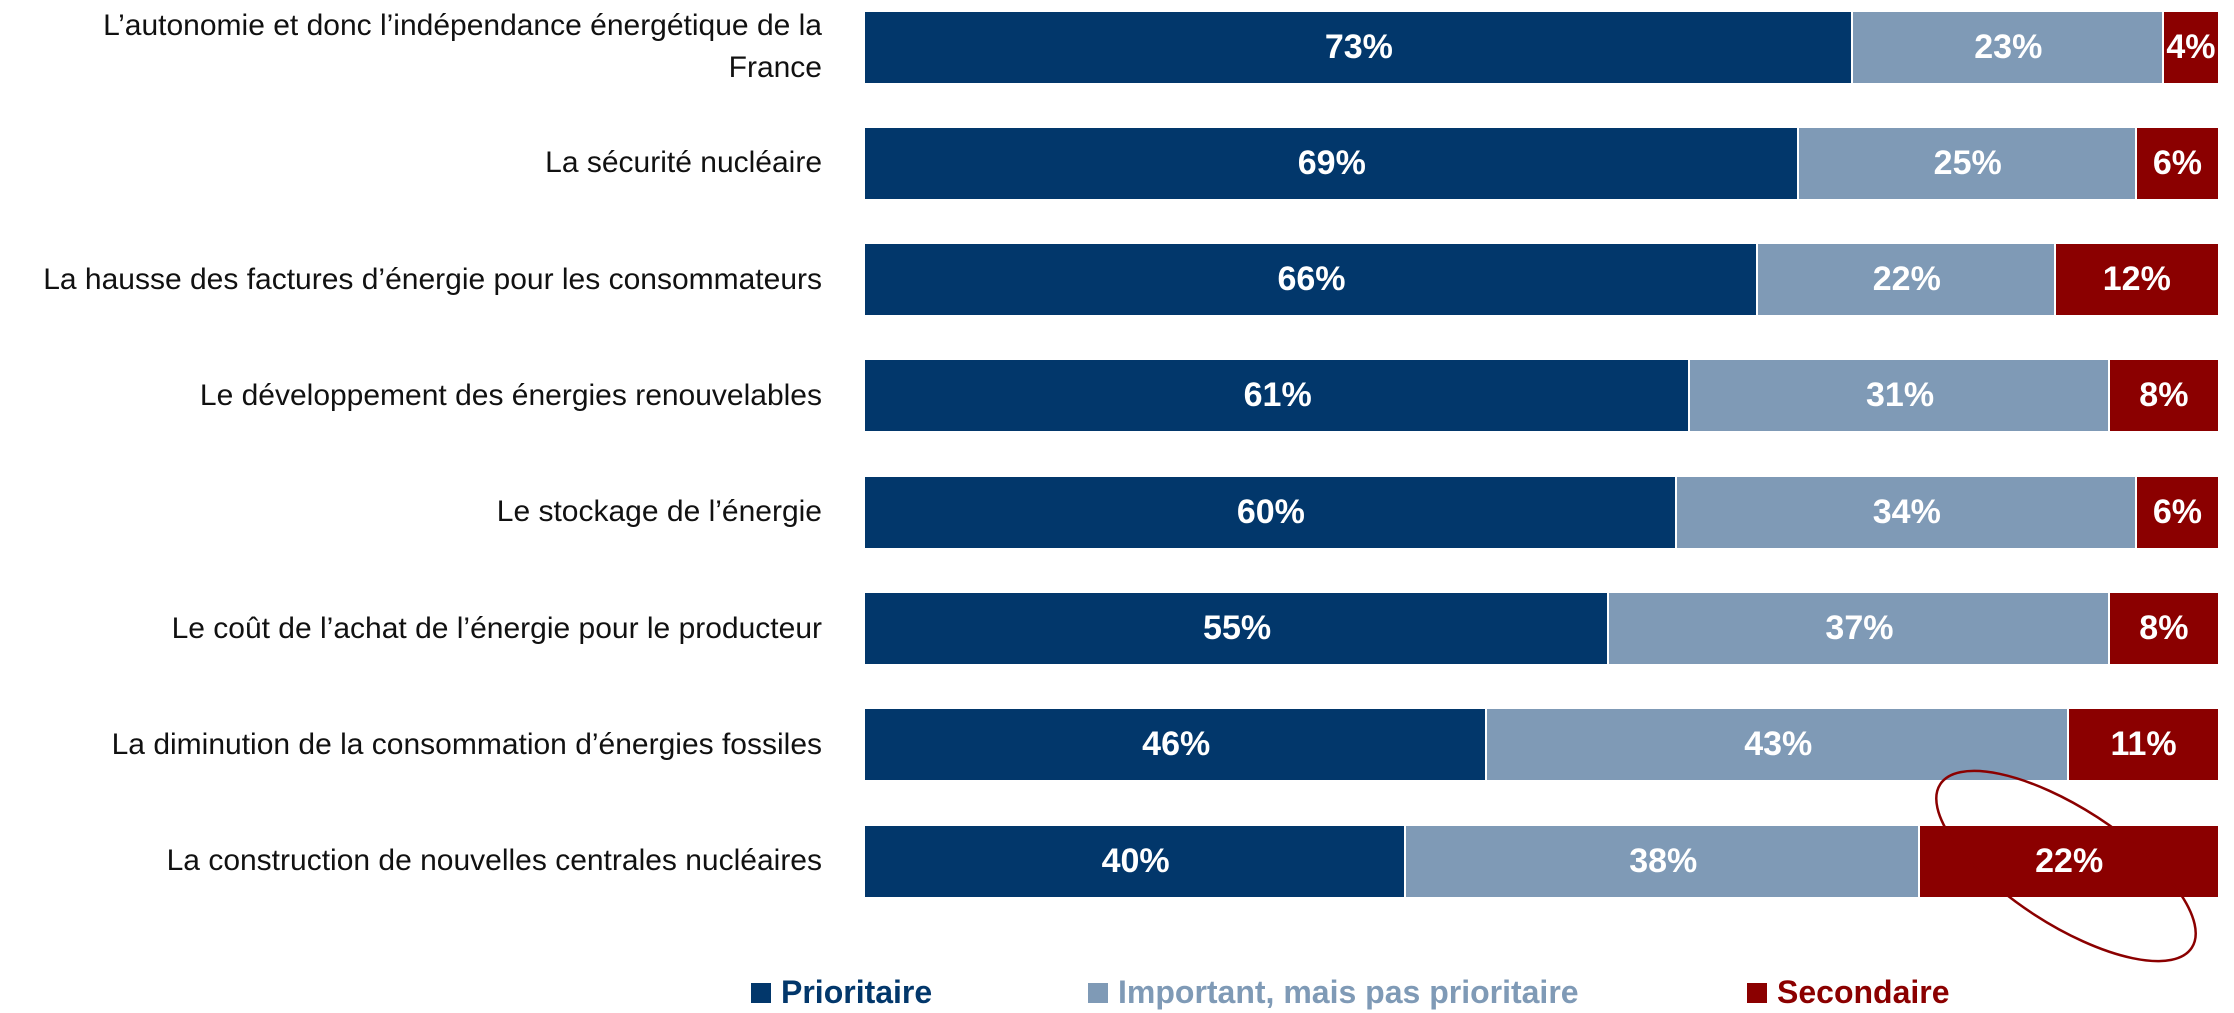 The image size is (2234, 1013). I want to click on value-label: 23%, so click(2008, 46).